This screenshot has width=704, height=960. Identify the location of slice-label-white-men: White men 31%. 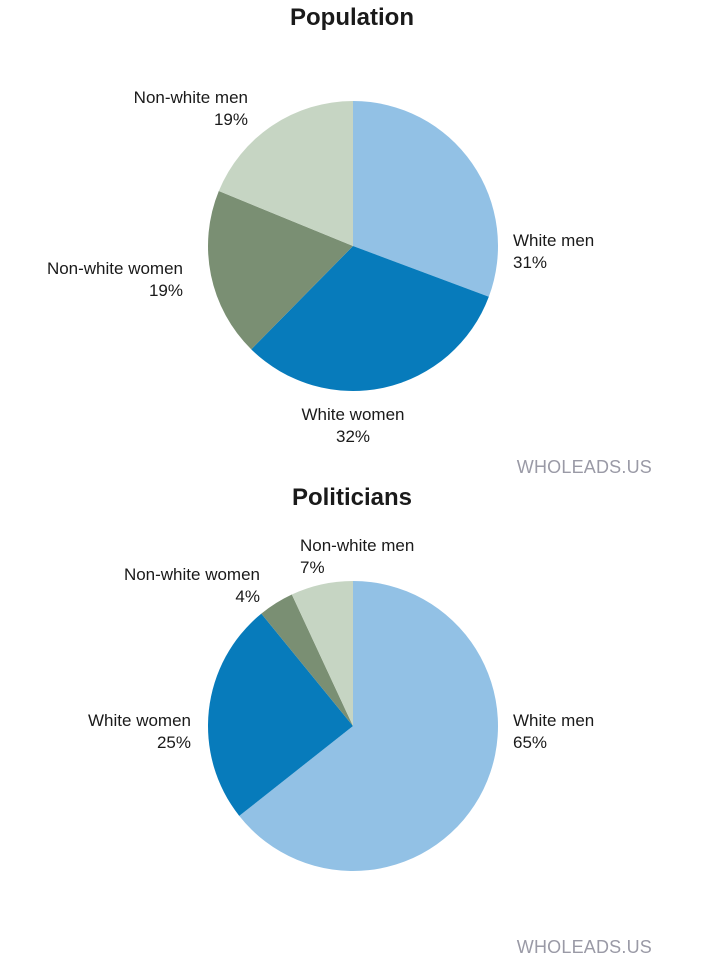
(553, 251).